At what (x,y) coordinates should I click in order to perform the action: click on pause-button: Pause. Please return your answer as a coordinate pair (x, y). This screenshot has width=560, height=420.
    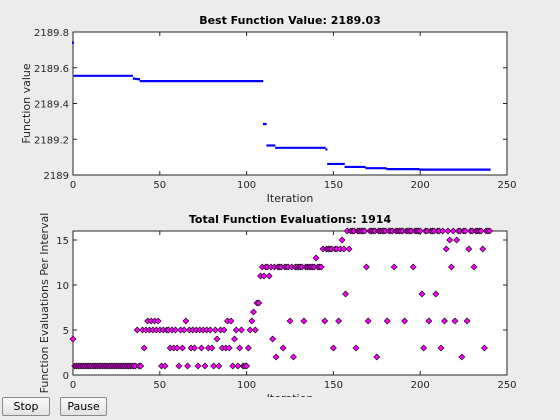
    Looking at the image, I should click on (83, 406).